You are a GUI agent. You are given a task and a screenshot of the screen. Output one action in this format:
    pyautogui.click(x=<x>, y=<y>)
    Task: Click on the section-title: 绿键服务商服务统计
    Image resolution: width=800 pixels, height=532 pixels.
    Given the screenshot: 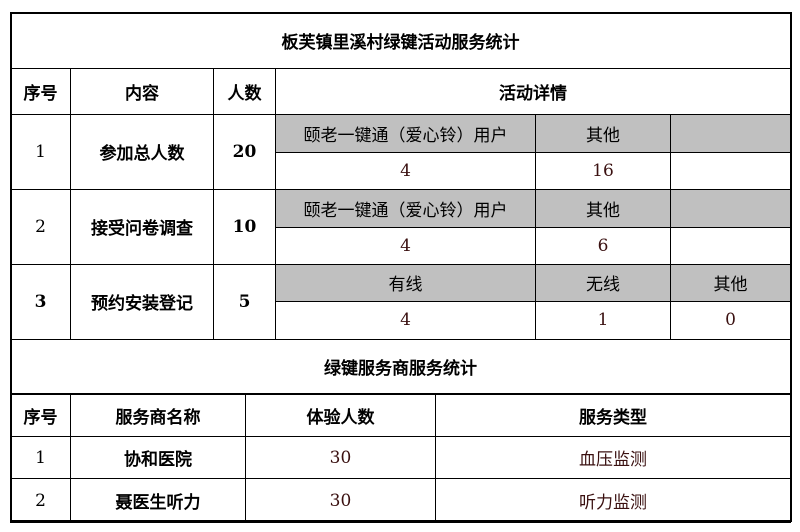 What is the action you would take?
    pyautogui.click(x=400, y=366)
    